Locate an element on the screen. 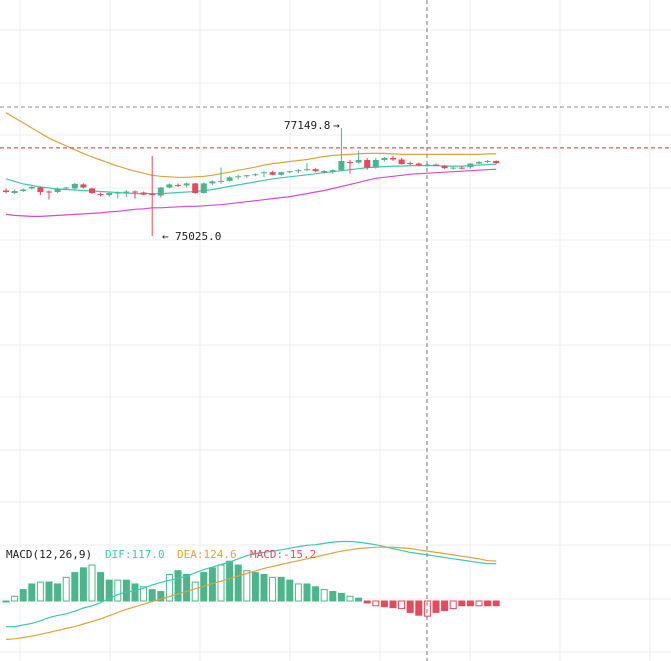 The width and height of the screenshot is (671, 661). high-marker-label: 77149.8 is located at coordinates (307, 125).